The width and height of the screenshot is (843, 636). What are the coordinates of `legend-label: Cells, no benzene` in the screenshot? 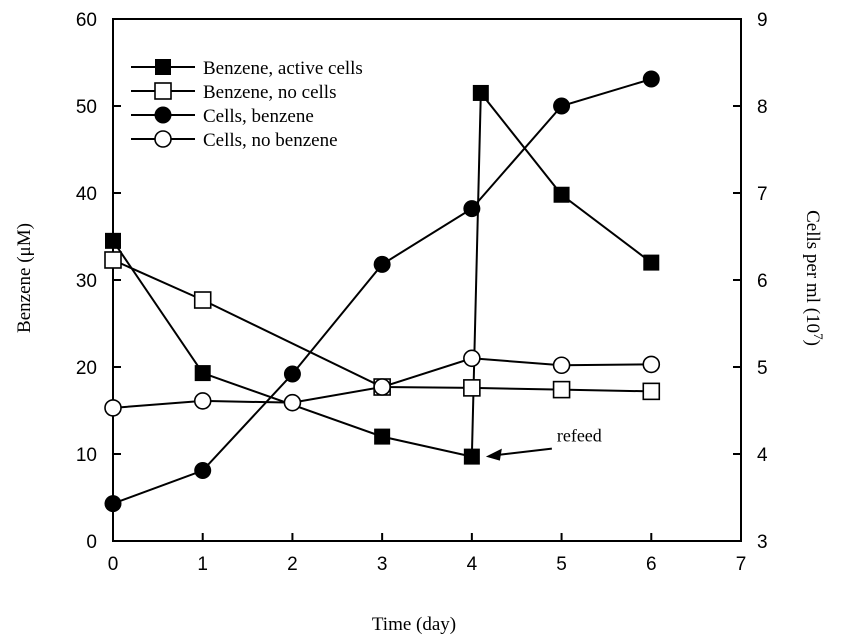 It's located at (270, 140).